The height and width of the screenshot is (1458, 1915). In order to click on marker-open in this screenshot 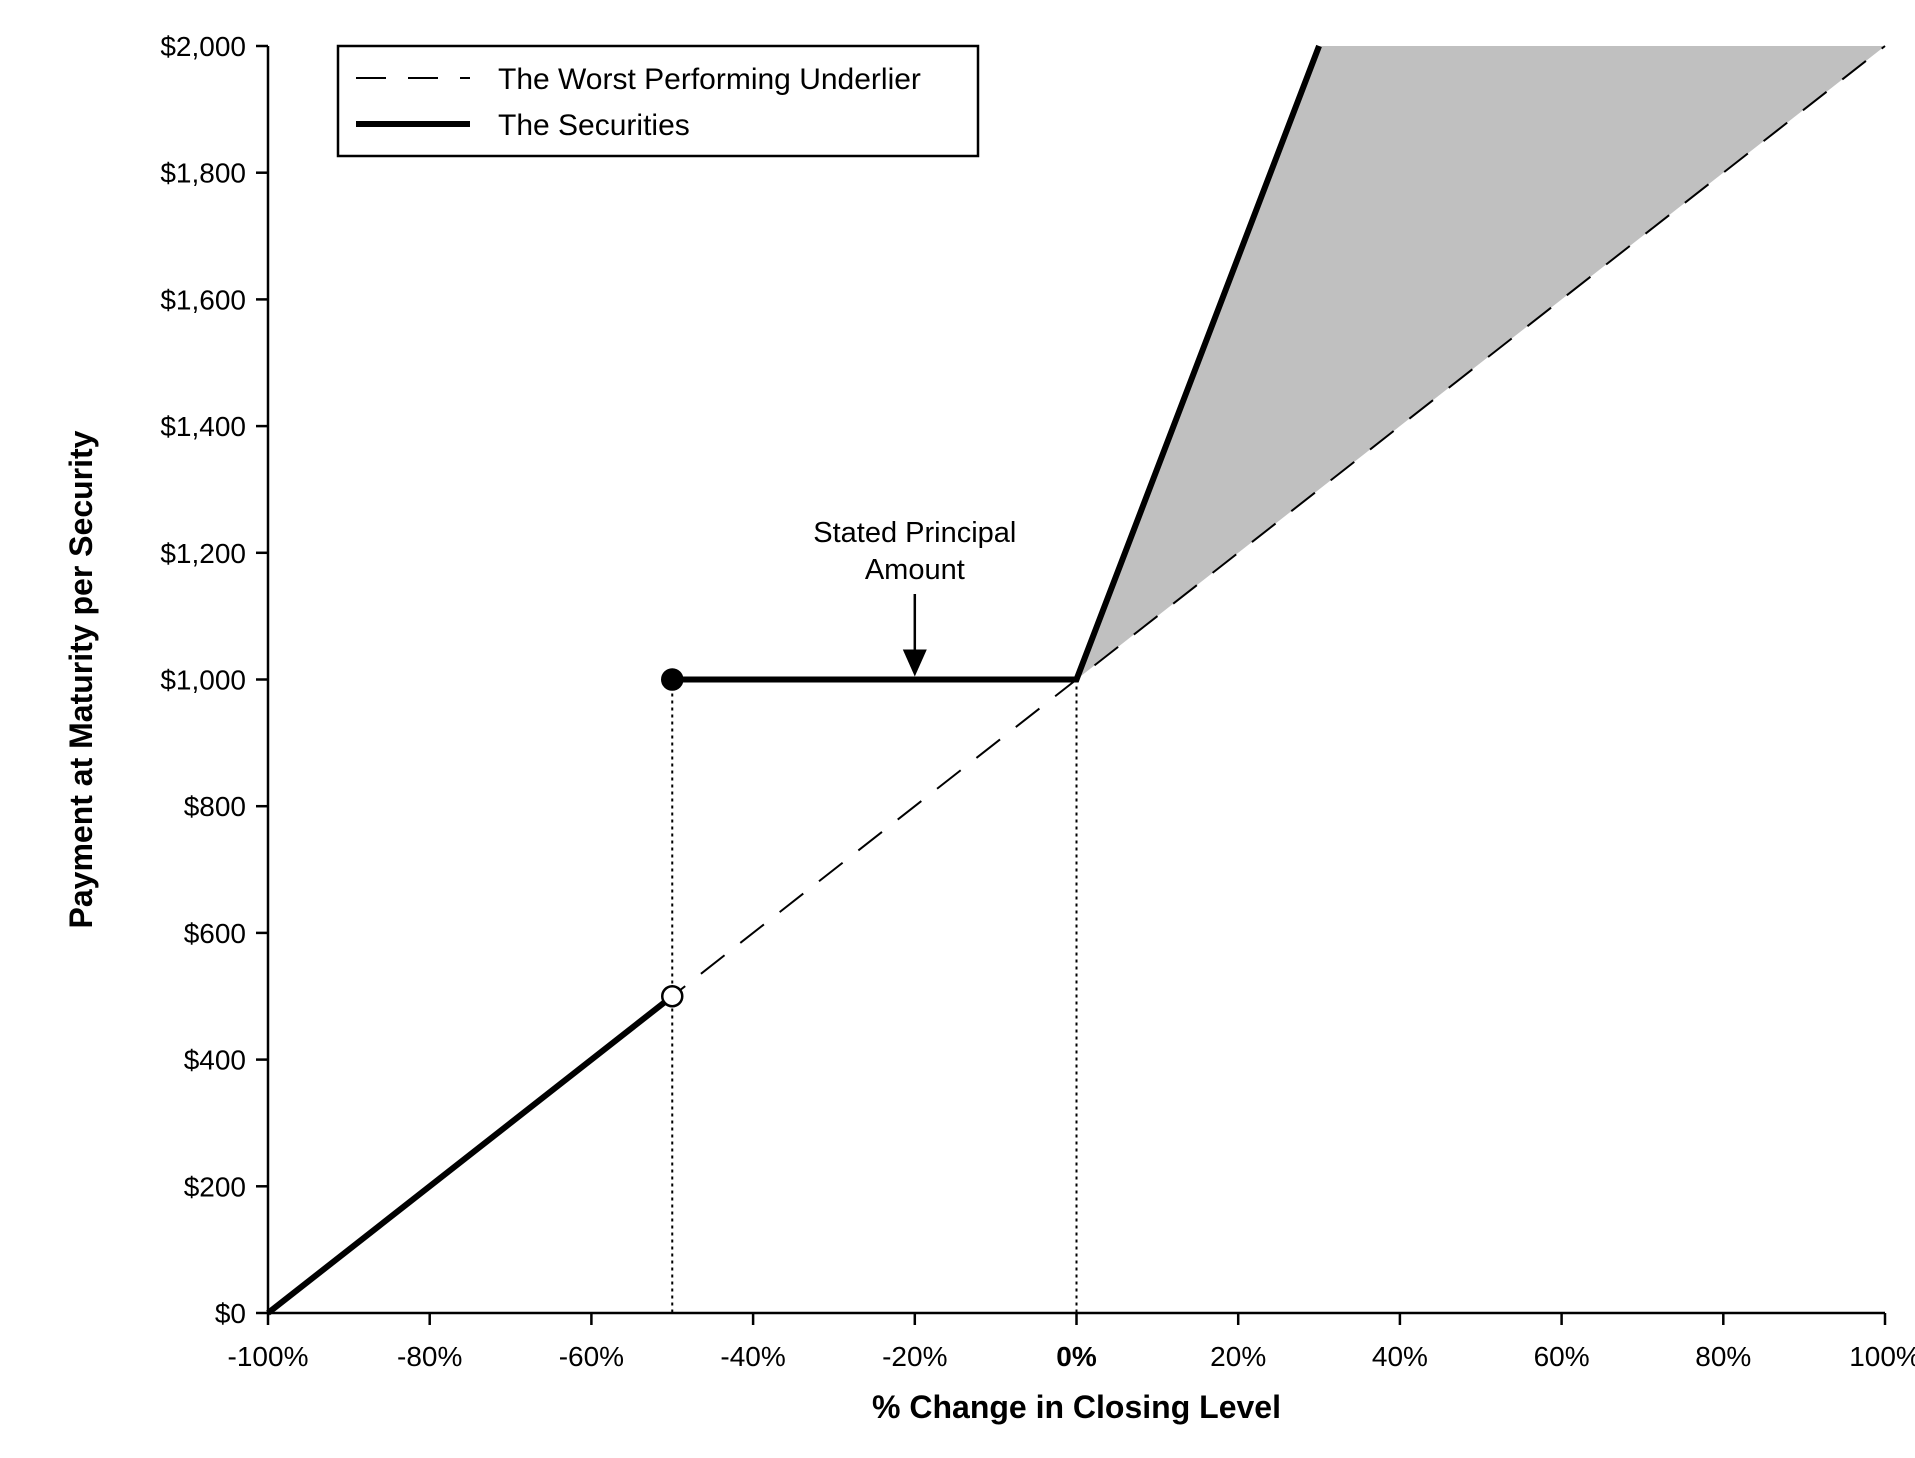, I will do `click(672, 996)`.